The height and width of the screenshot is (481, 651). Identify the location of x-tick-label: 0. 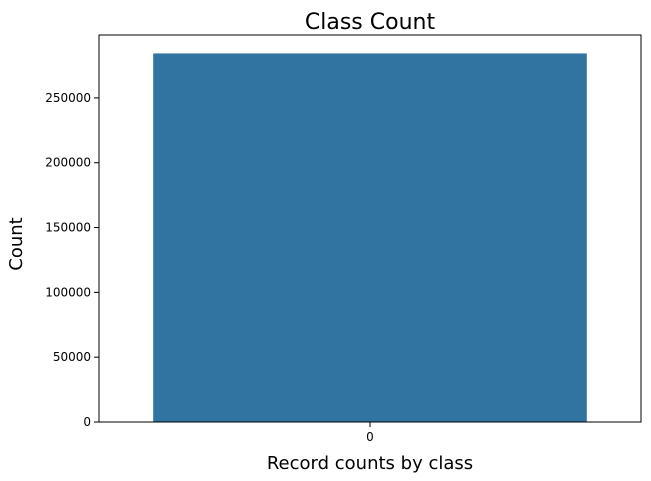
(370, 437).